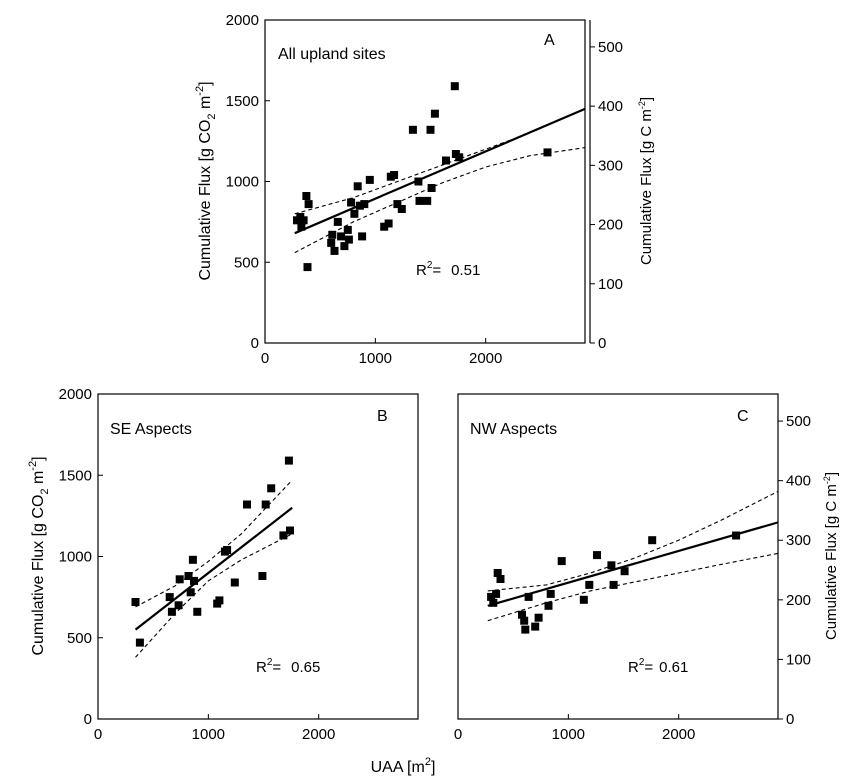  What do you see at coordinates (214, 543) in the screenshot?
I see `panel-b-ci-upper-line` at bounding box center [214, 543].